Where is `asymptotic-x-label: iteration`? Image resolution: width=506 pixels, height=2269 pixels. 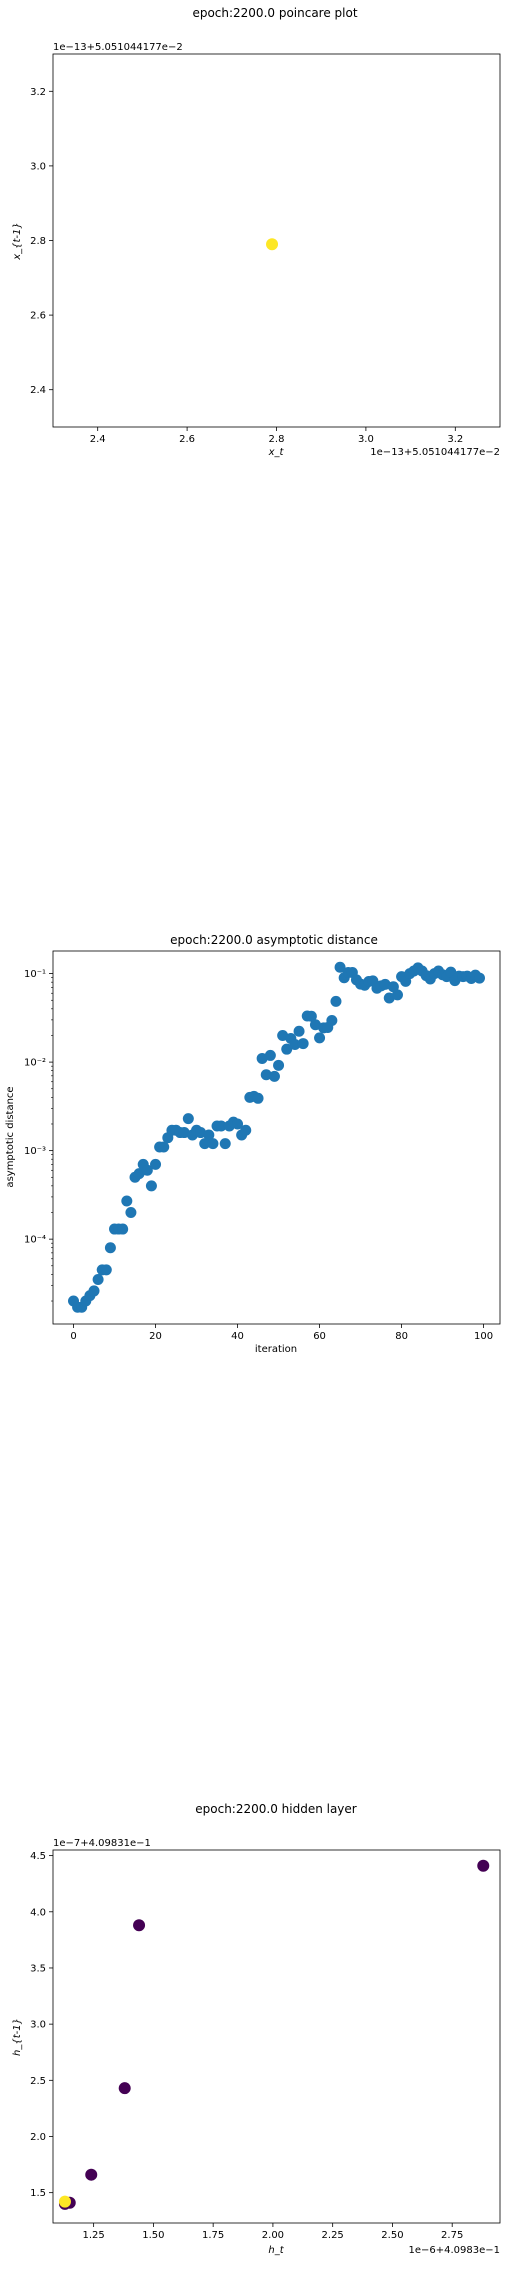
asymptotic-x-label: iteration is located at coordinates (276, 1349).